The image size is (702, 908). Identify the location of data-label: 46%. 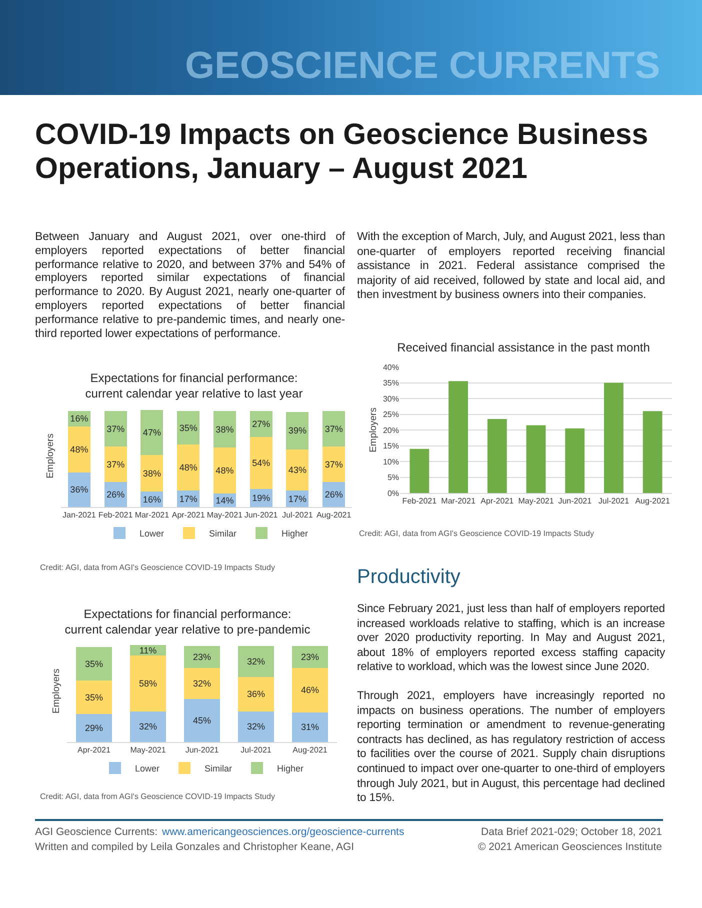
(310, 690).